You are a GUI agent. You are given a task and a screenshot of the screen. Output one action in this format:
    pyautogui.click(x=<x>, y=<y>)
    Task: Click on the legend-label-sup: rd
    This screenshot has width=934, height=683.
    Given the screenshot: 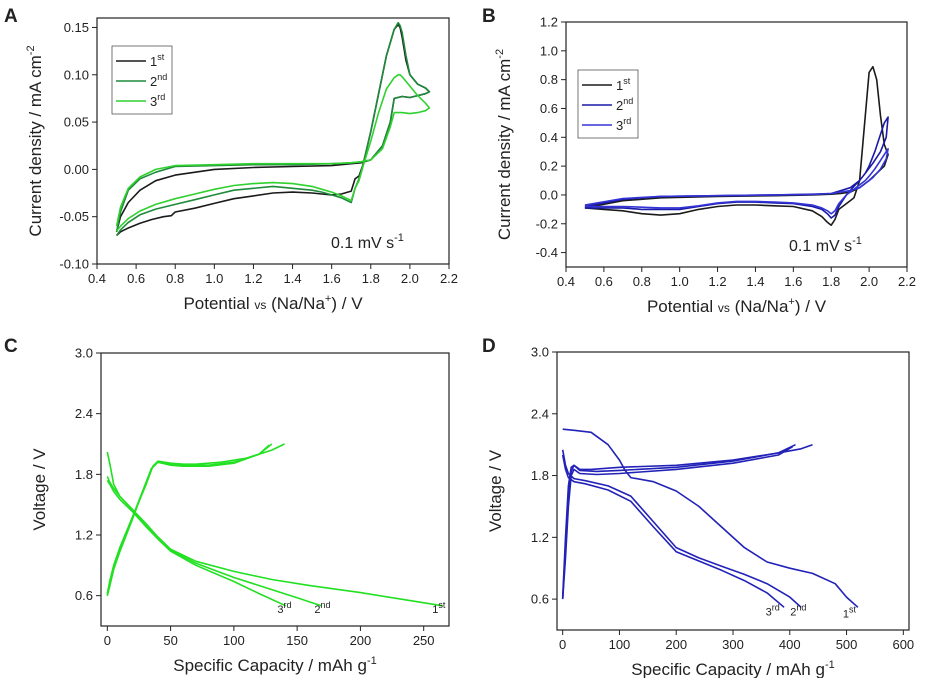 What is the action you would take?
    pyautogui.click(x=161, y=97)
    